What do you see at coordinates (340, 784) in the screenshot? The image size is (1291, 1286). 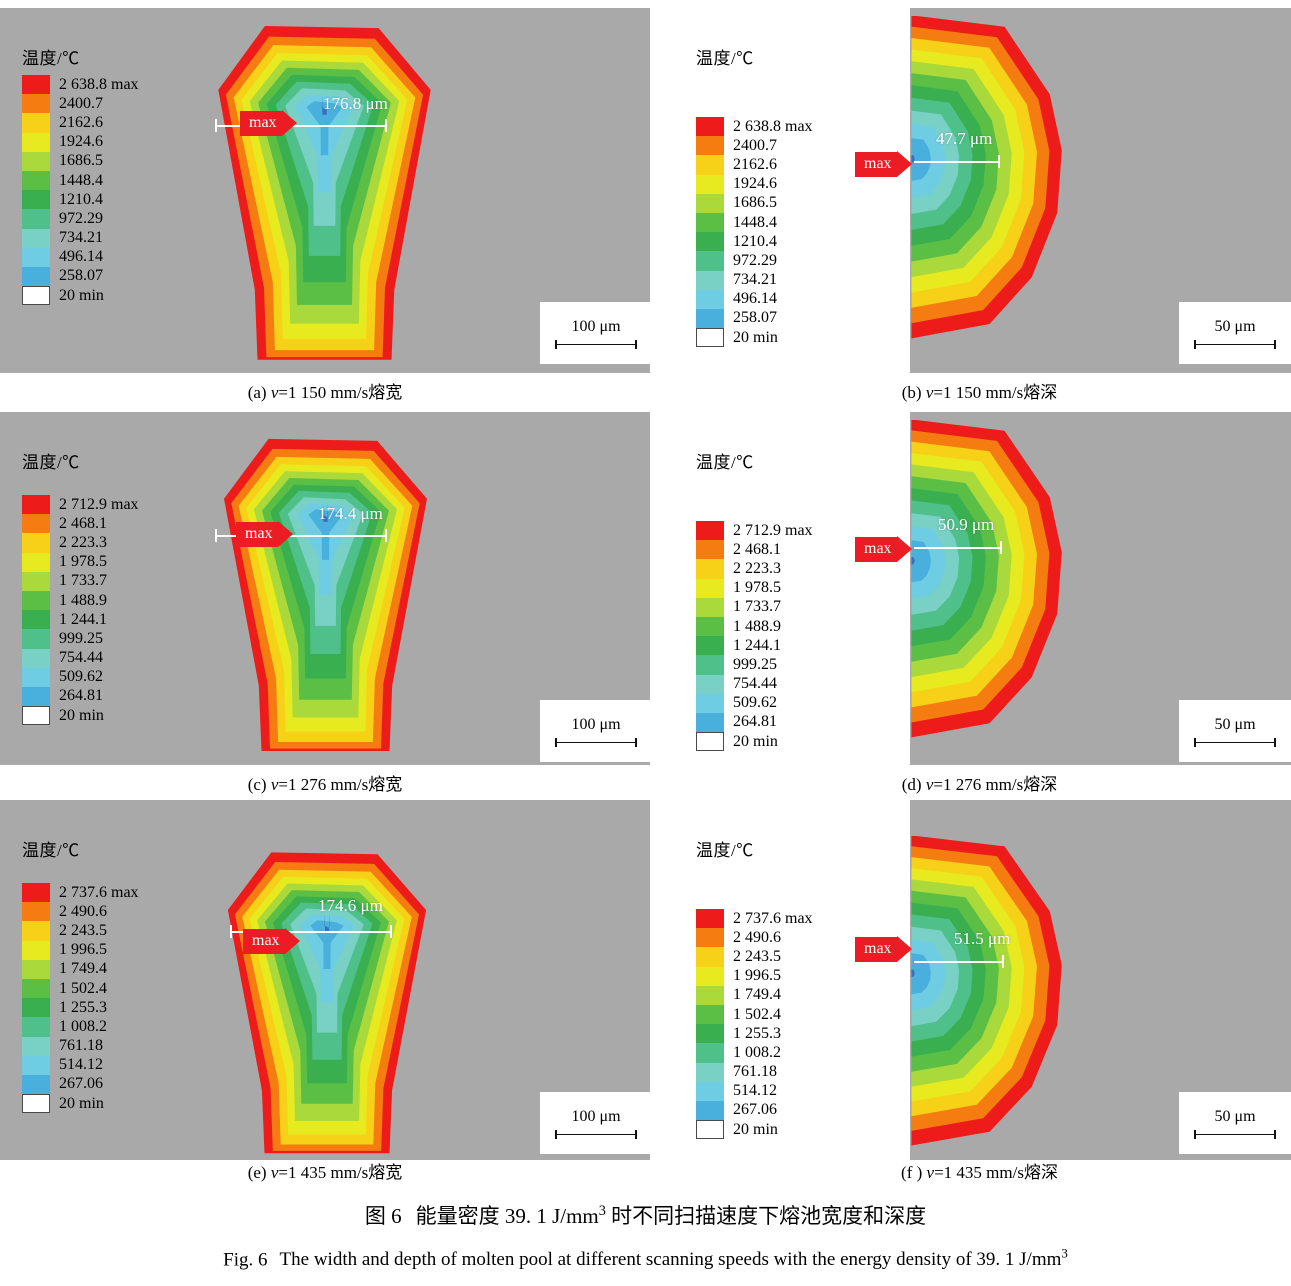 I see `subcaption-rest: =1 276 mm/s熔宽` at bounding box center [340, 784].